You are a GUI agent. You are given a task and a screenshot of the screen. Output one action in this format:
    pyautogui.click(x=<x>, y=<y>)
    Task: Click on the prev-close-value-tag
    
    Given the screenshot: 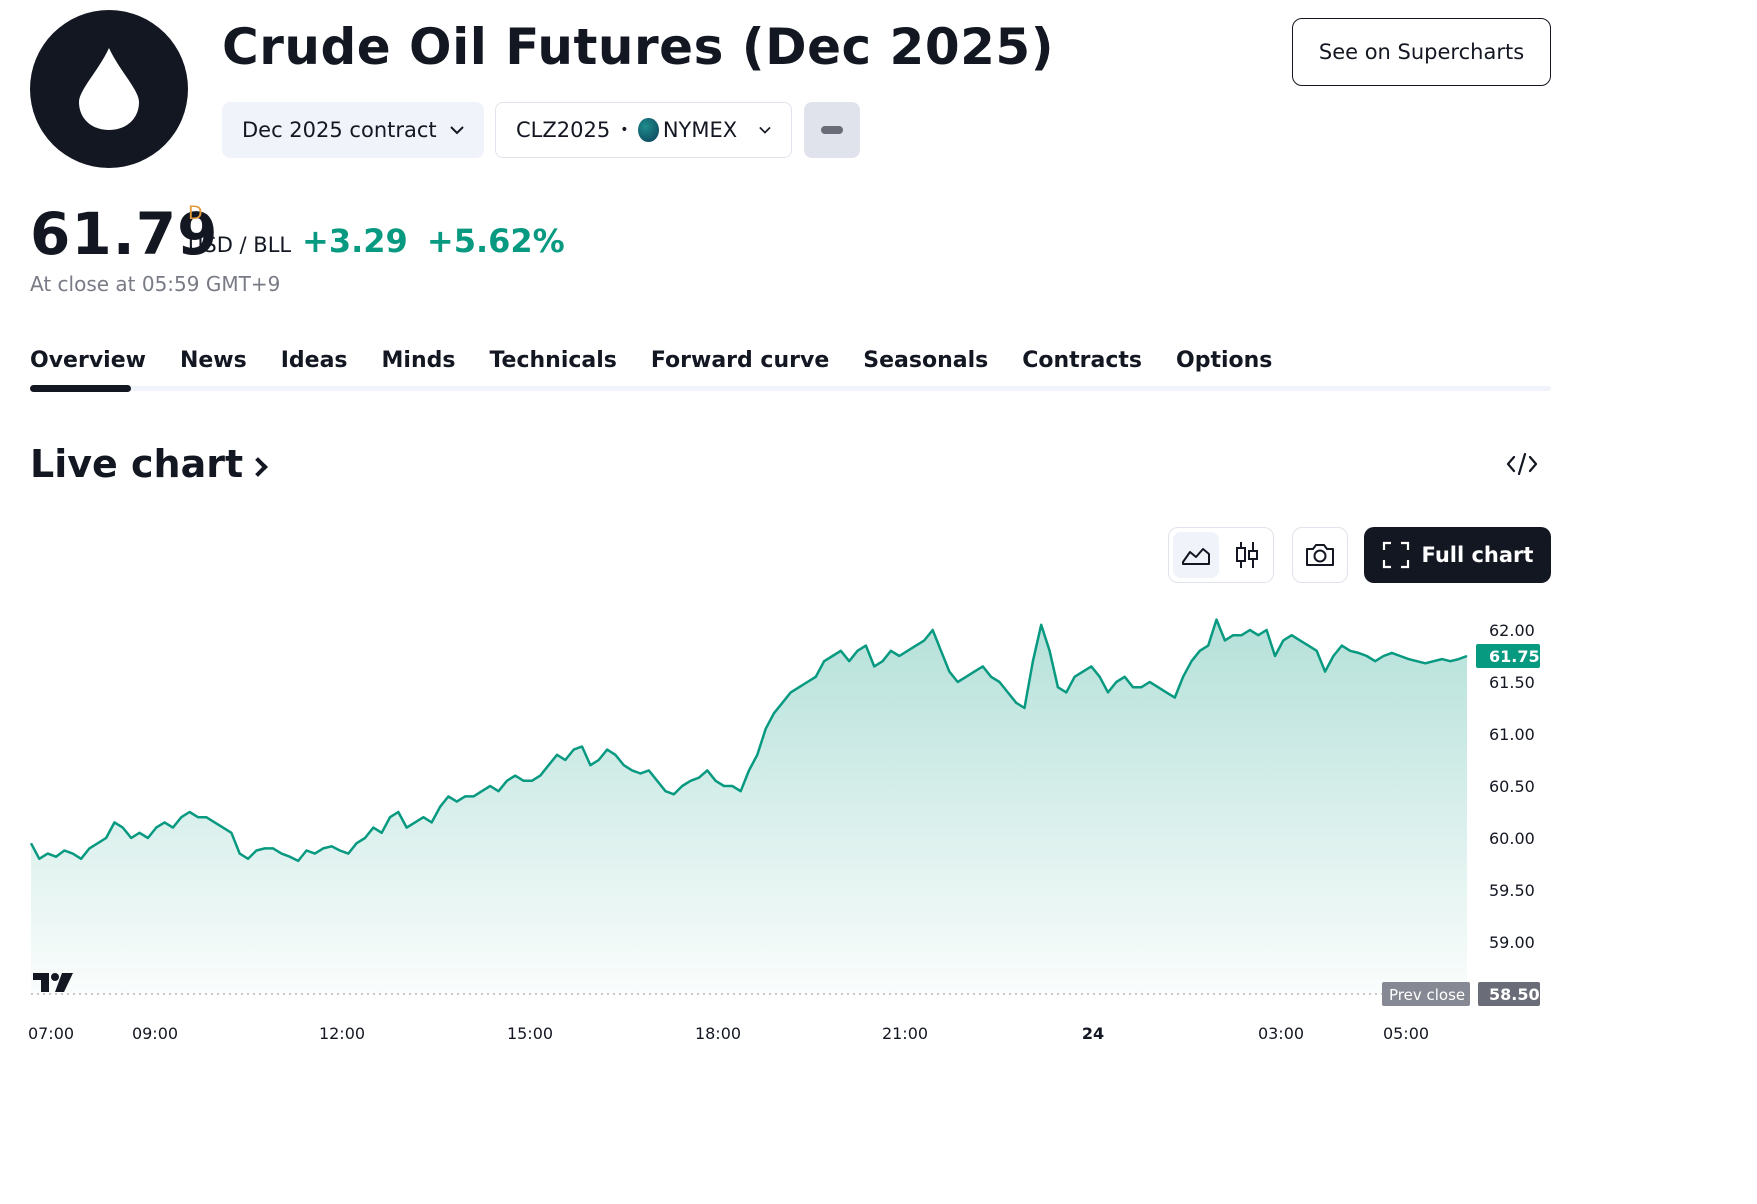 What is the action you would take?
    pyautogui.click(x=1509, y=994)
    